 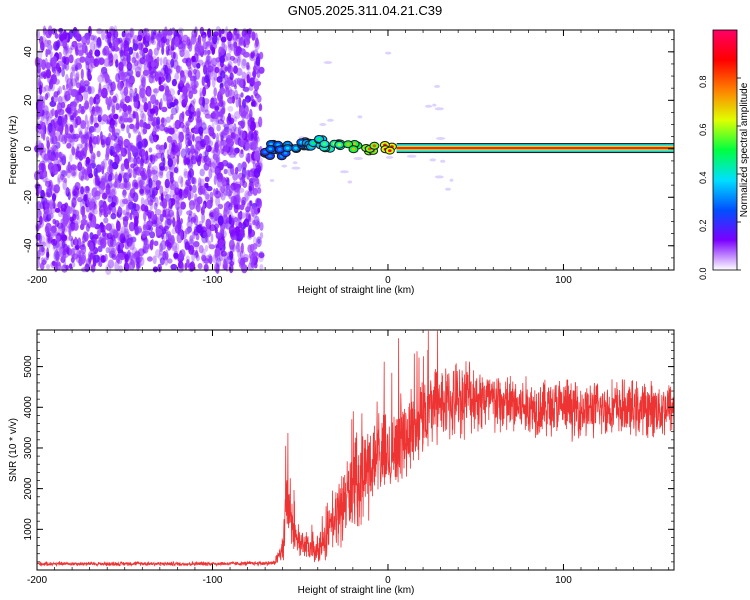 I want to click on y-tick-label: 1000, so click(x=28, y=529).